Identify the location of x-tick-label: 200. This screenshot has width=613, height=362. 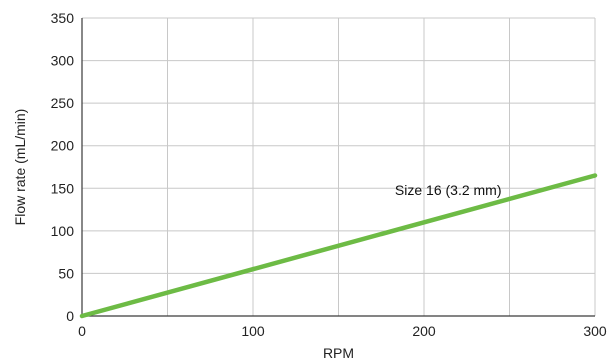
(424, 331).